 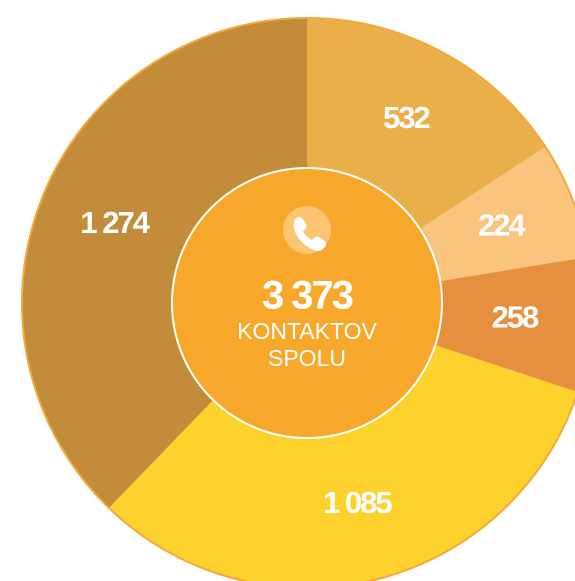 What do you see at coordinates (309, 234) in the screenshot?
I see `phone-glyph` at bounding box center [309, 234].